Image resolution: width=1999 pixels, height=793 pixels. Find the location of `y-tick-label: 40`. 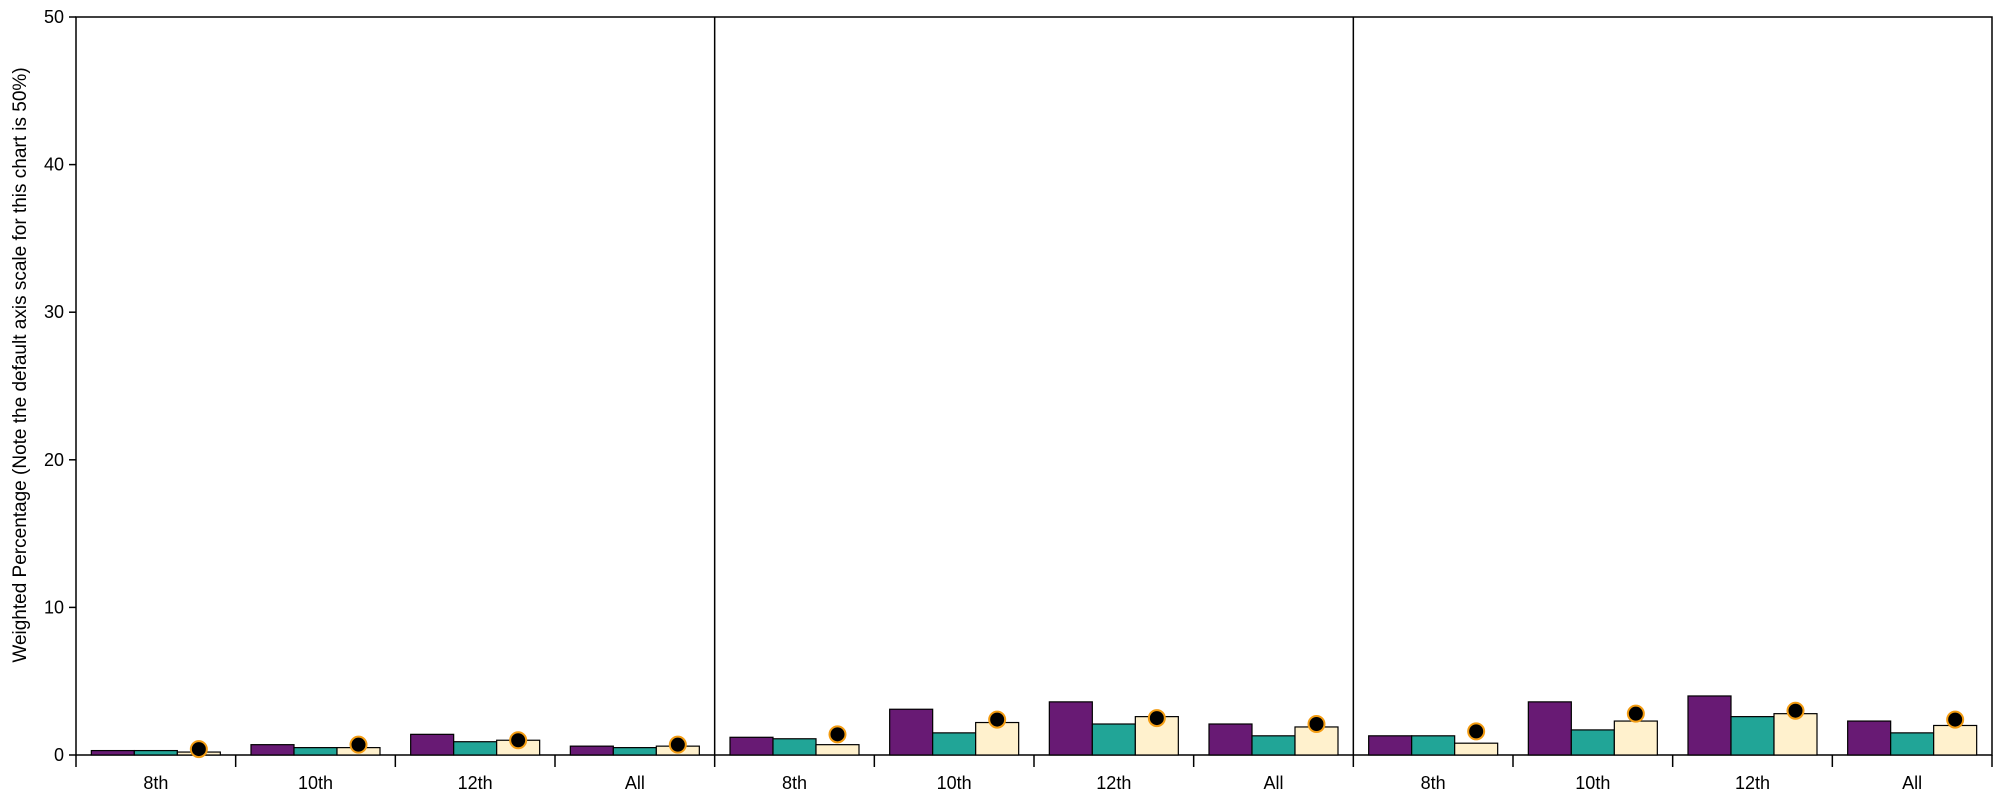

y-tick-label: 40 is located at coordinates (54, 165).